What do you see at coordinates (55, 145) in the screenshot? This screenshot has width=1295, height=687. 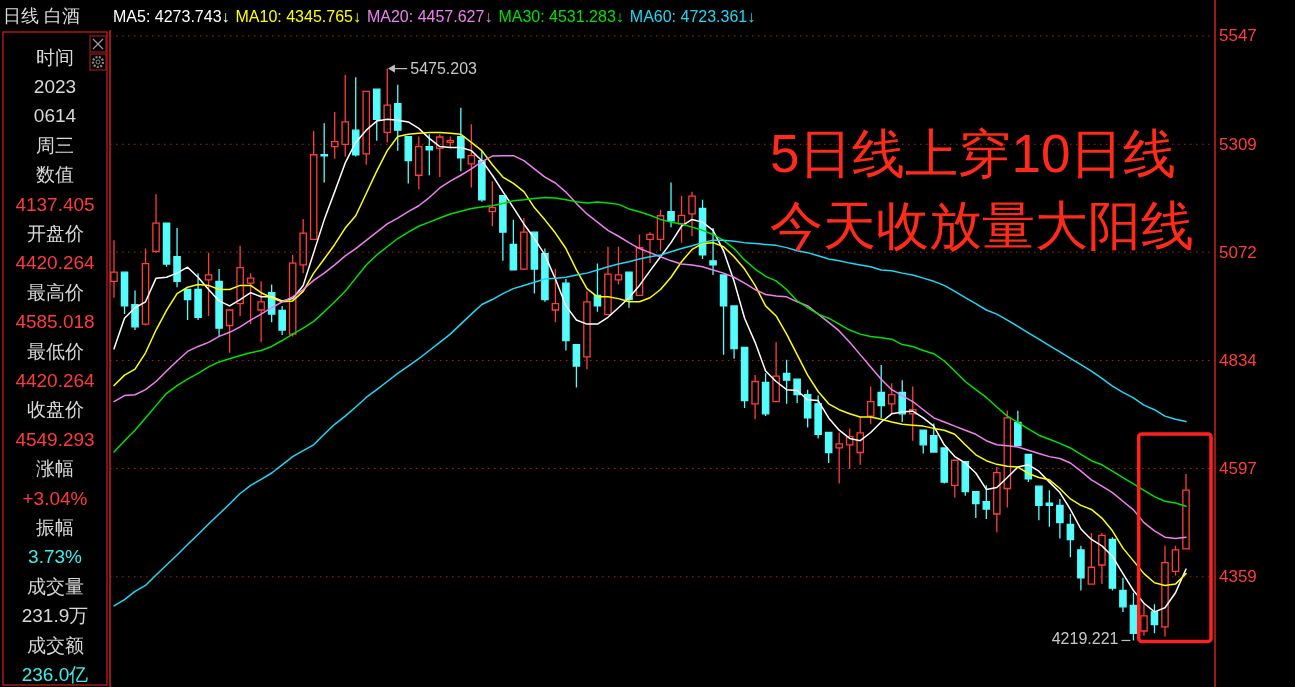 I see `label: 周三` at bounding box center [55, 145].